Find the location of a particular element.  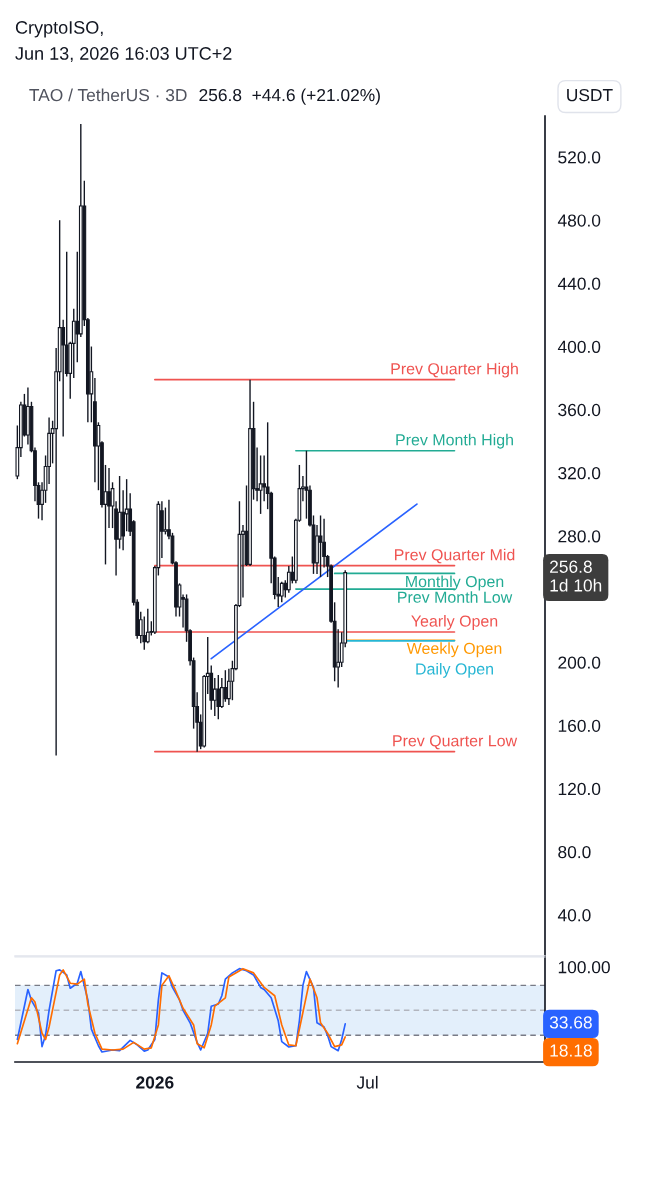

series-label: Weekly Open is located at coordinates (454, 650).